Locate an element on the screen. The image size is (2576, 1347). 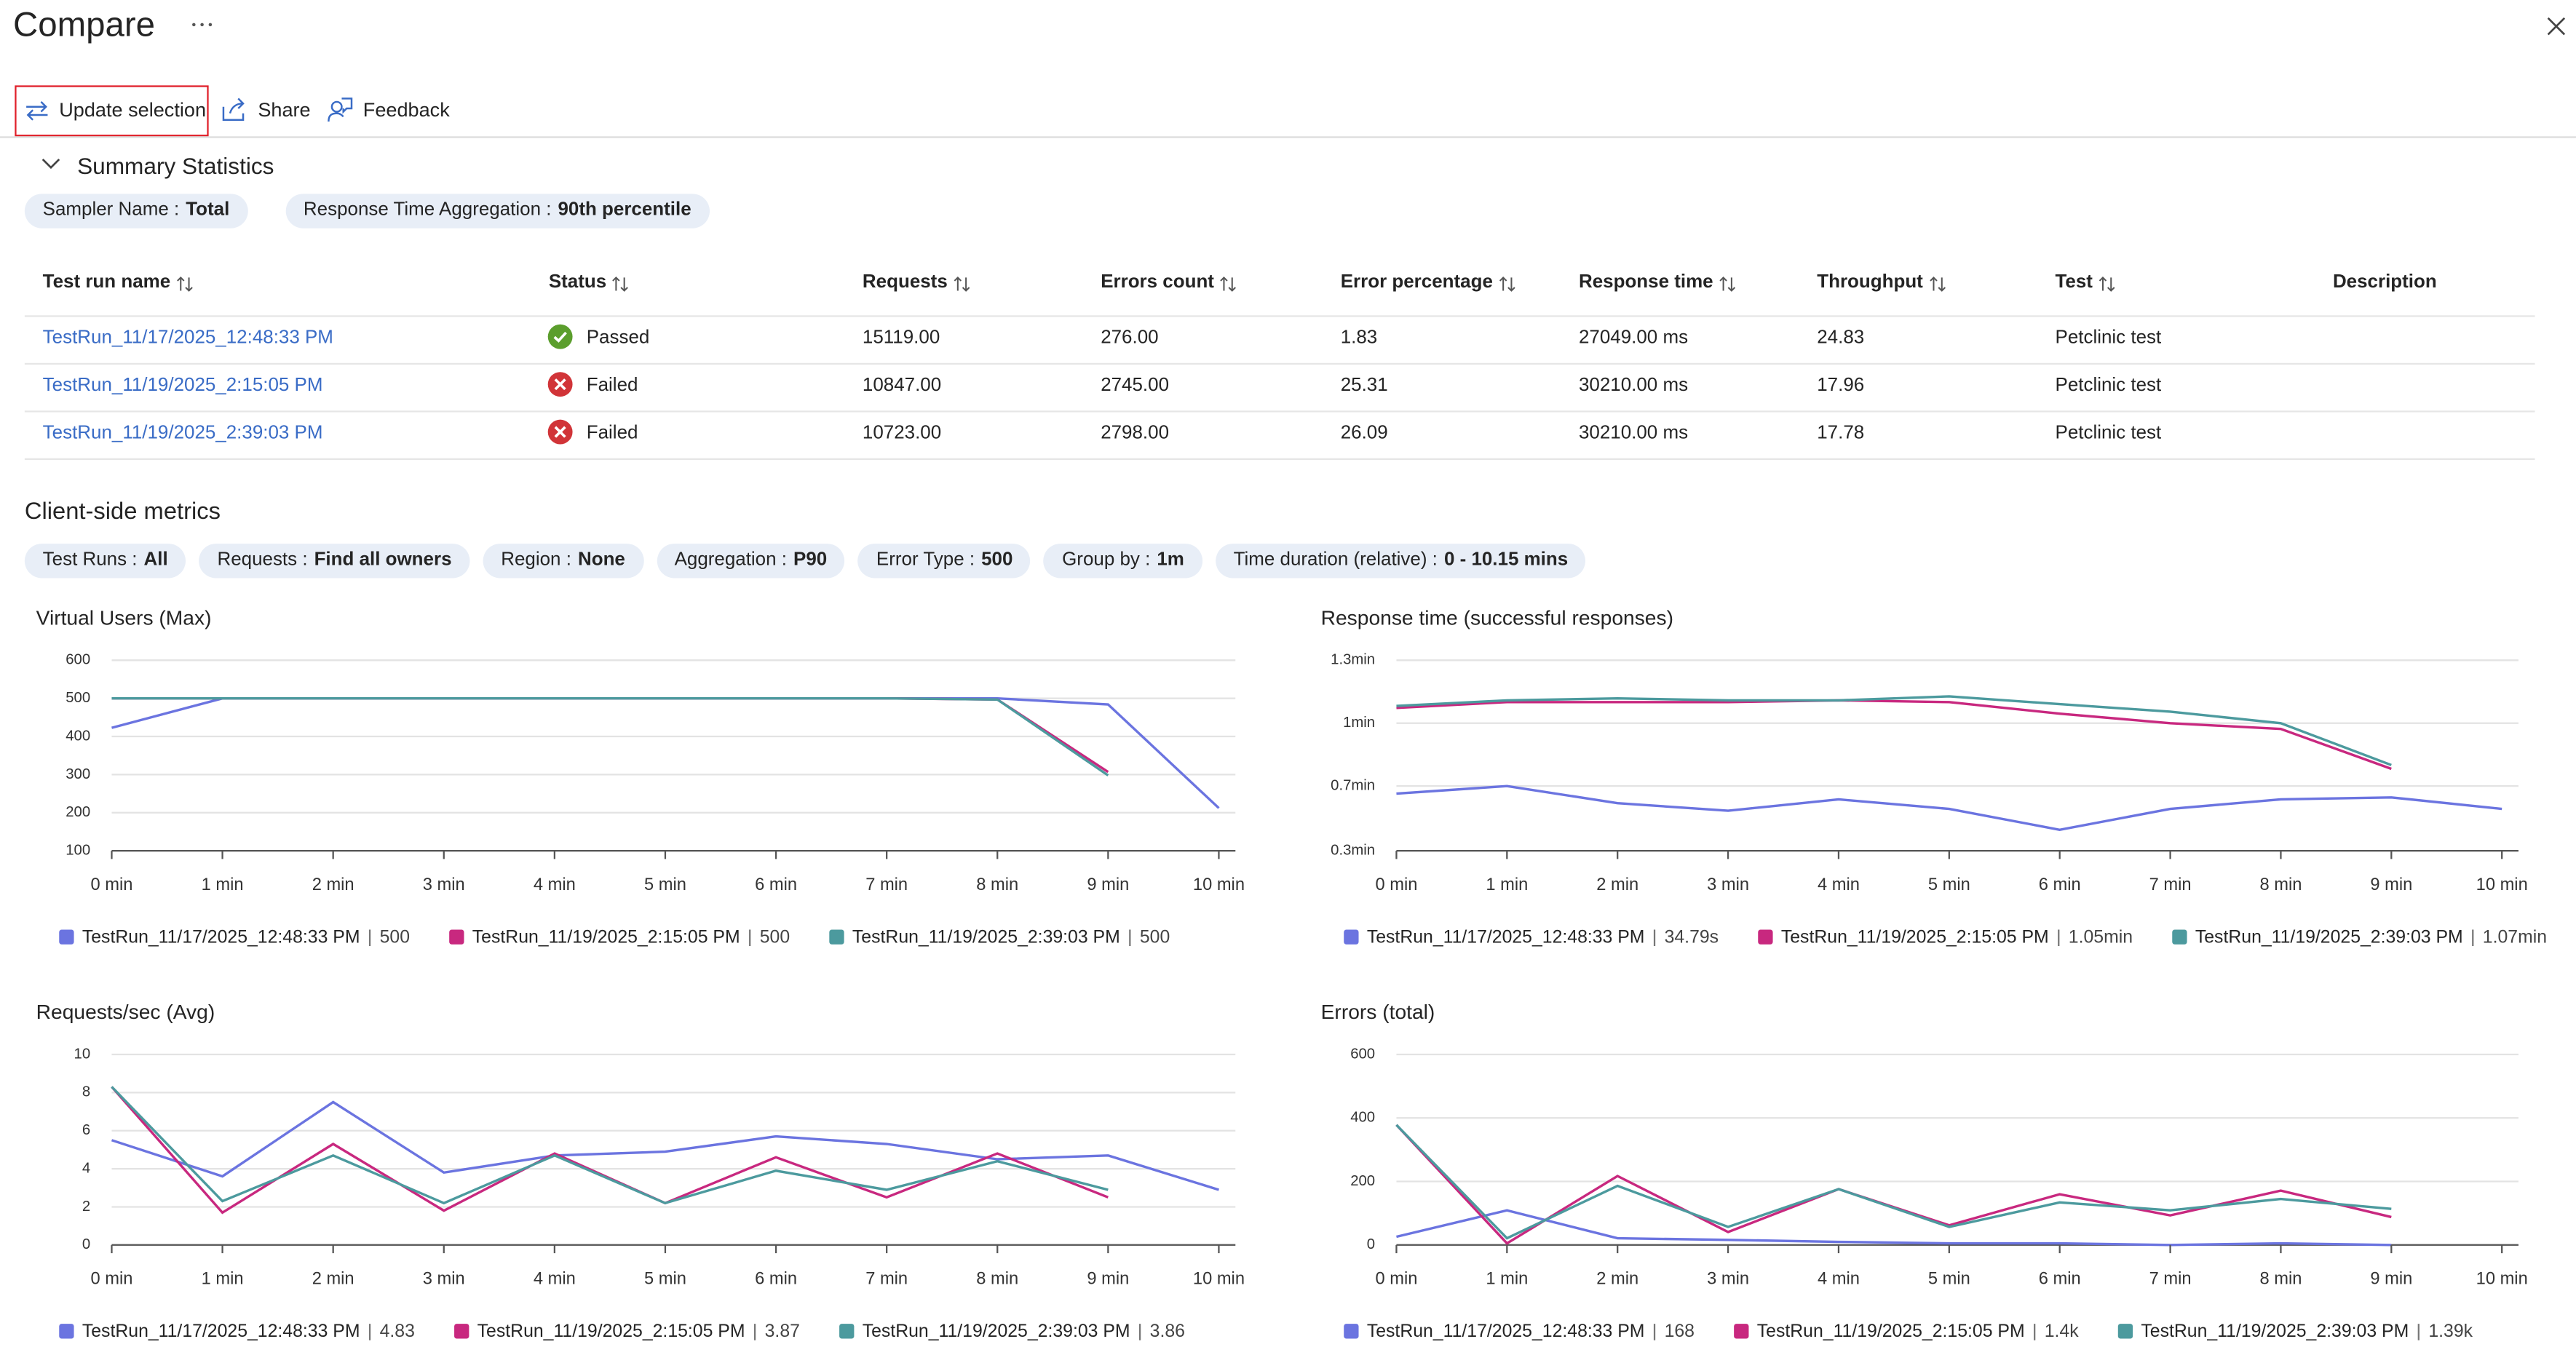
filter-pill: Requests : Find all owners is located at coordinates (334, 562).